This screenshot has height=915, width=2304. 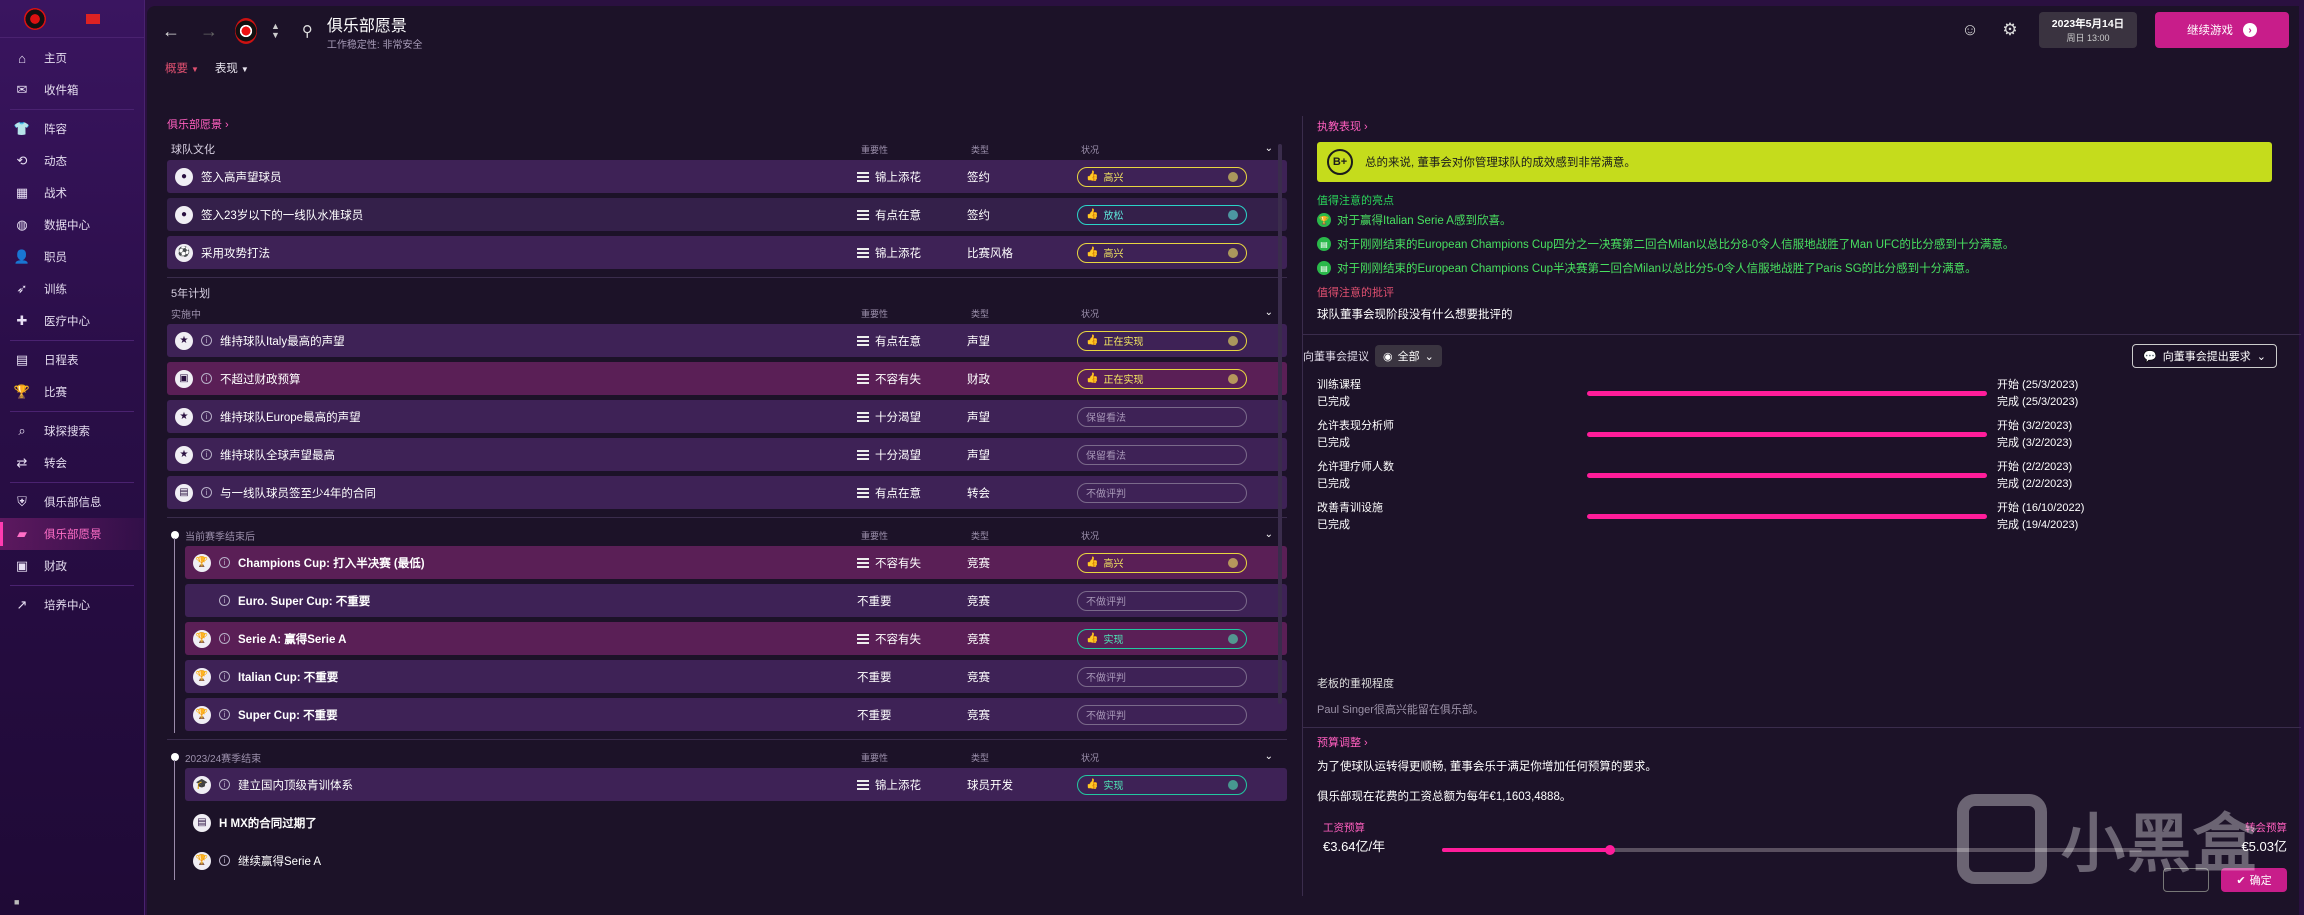 What do you see at coordinates (209, 30) in the screenshot?
I see `forward-arrow-icon: →` at bounding box center [209, 30].